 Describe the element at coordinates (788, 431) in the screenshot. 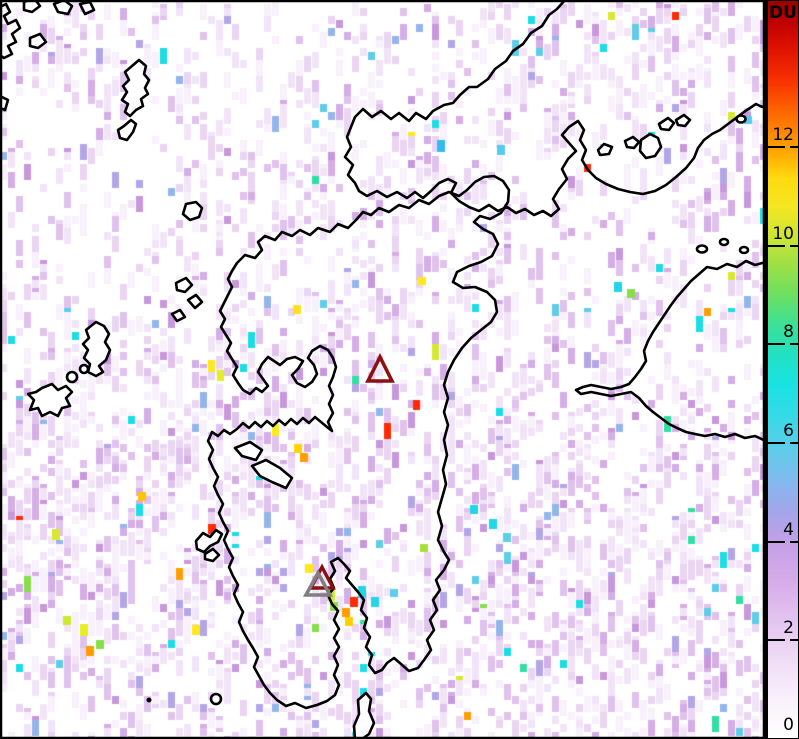

I see `colorbar-tick-label: 6` at that location.